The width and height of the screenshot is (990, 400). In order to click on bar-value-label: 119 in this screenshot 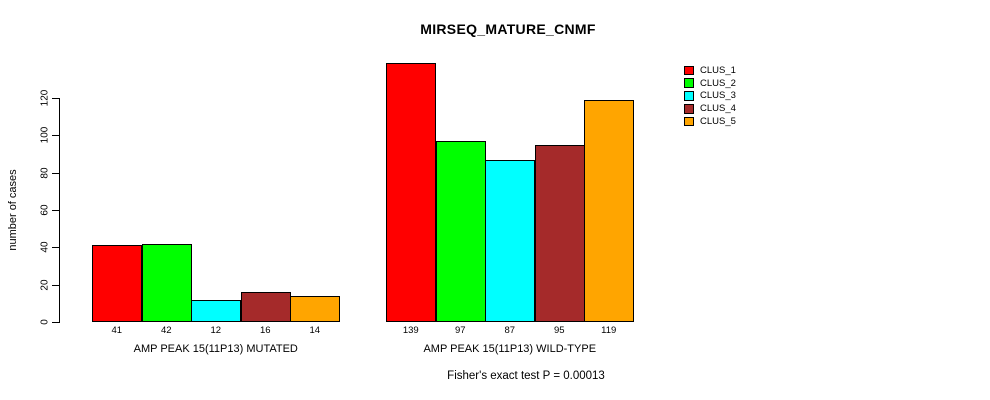, I will do `click(609, 330)`.